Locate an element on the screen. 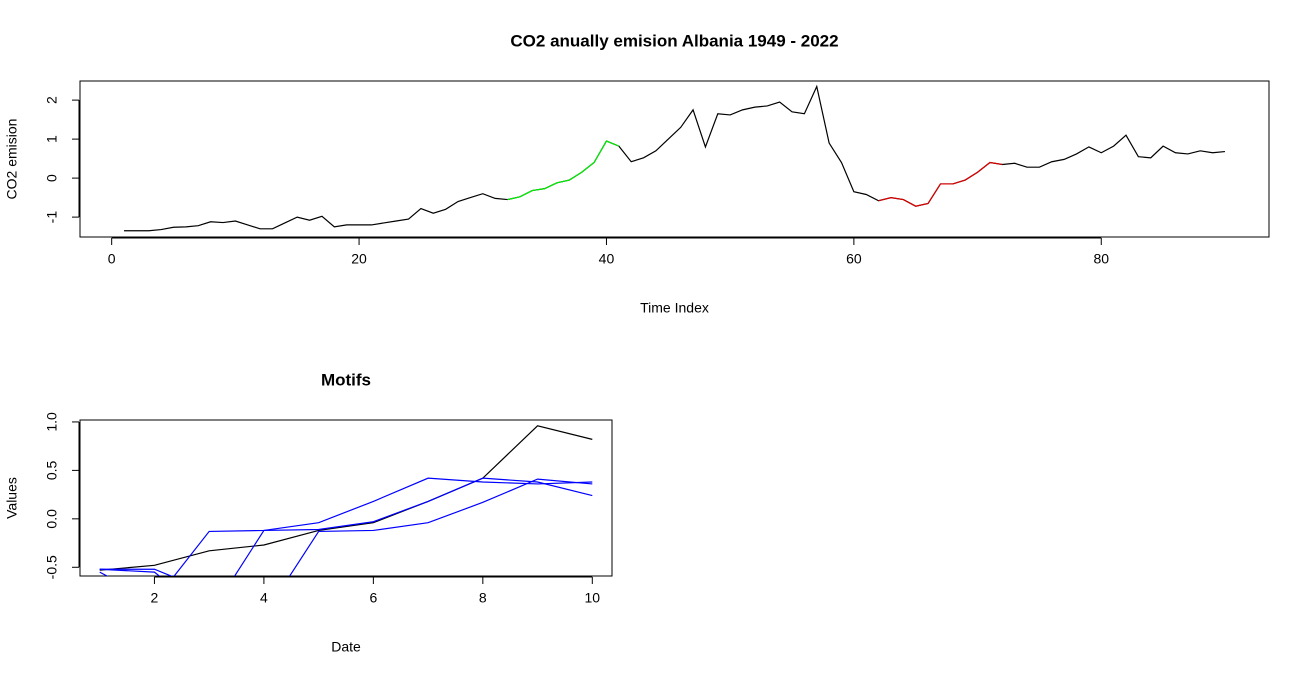 The image size is (1311, 678). x-tick-label: 20 is located at coordinates (359, 259).